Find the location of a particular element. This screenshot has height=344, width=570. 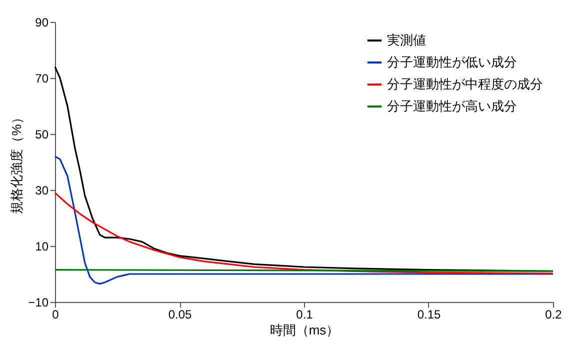

x-axis-title: 時間（ms） is located at coordinates (305, 330).